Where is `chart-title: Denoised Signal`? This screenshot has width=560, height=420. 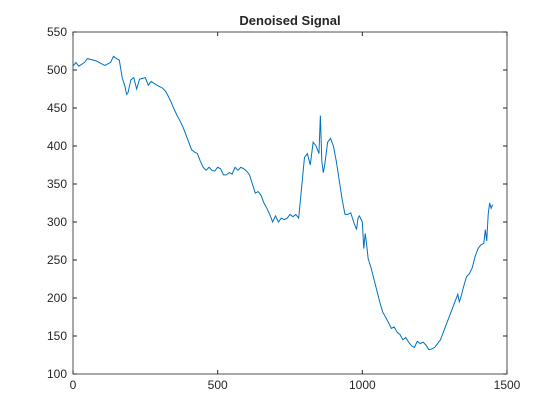 chart-title: Denoised Signal is located at coordinates (289, 20).